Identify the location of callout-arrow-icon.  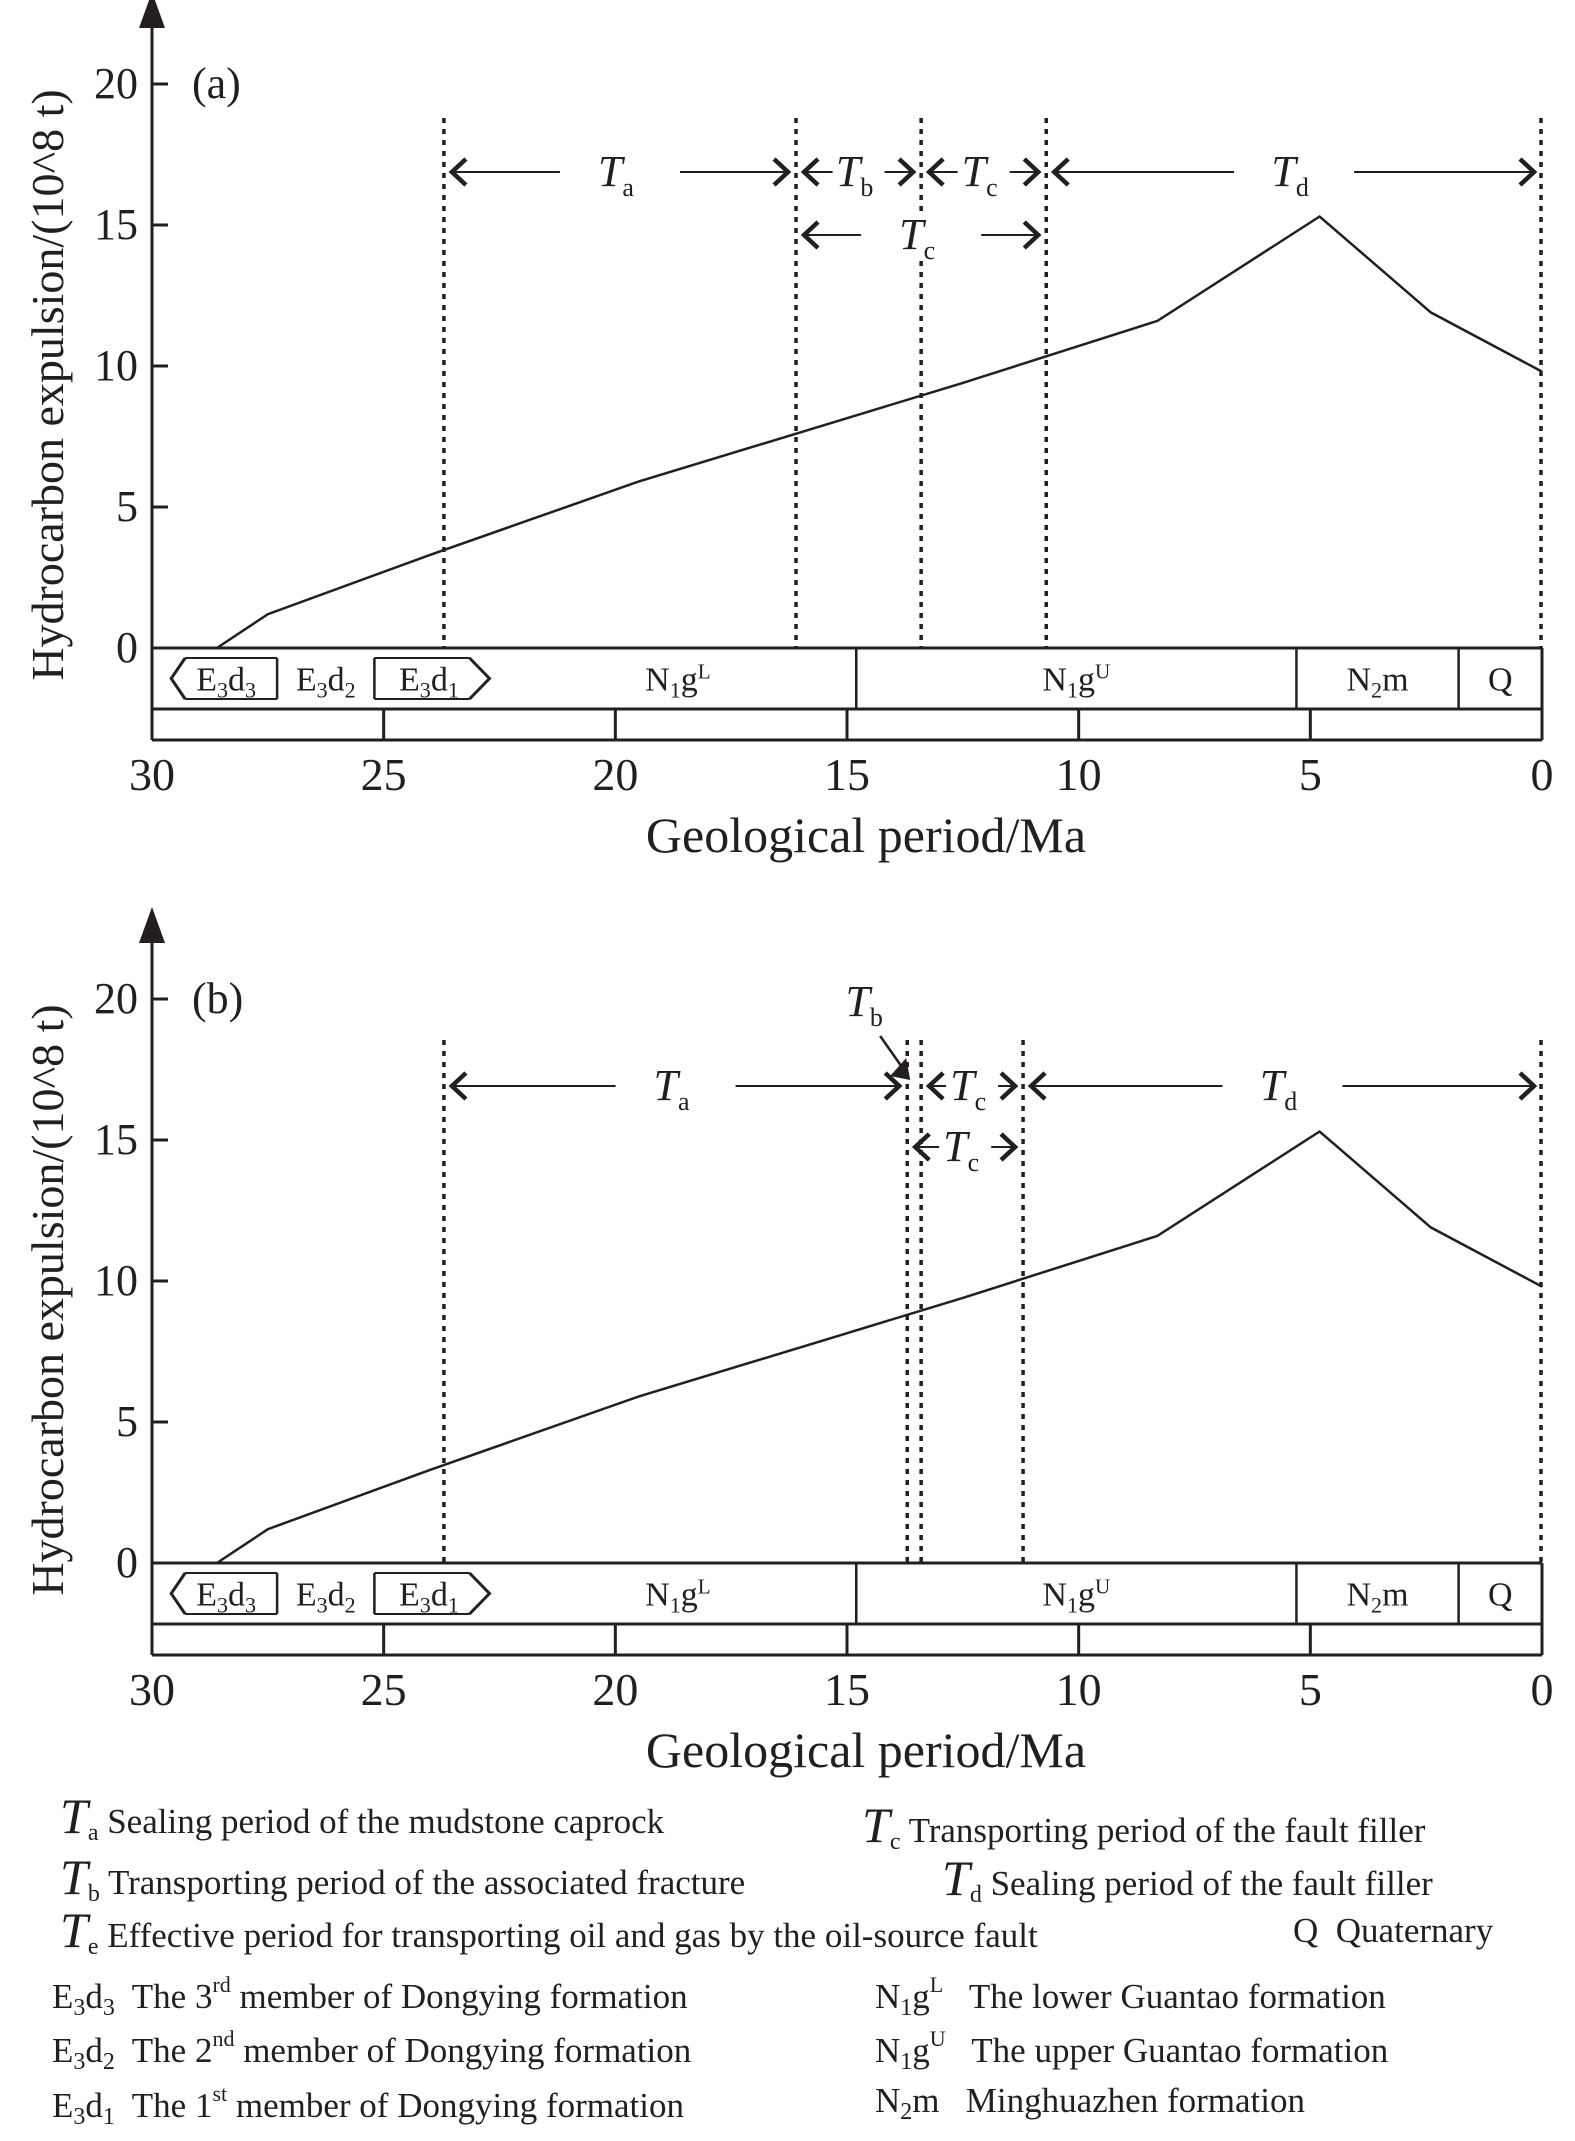
(900, 1069).